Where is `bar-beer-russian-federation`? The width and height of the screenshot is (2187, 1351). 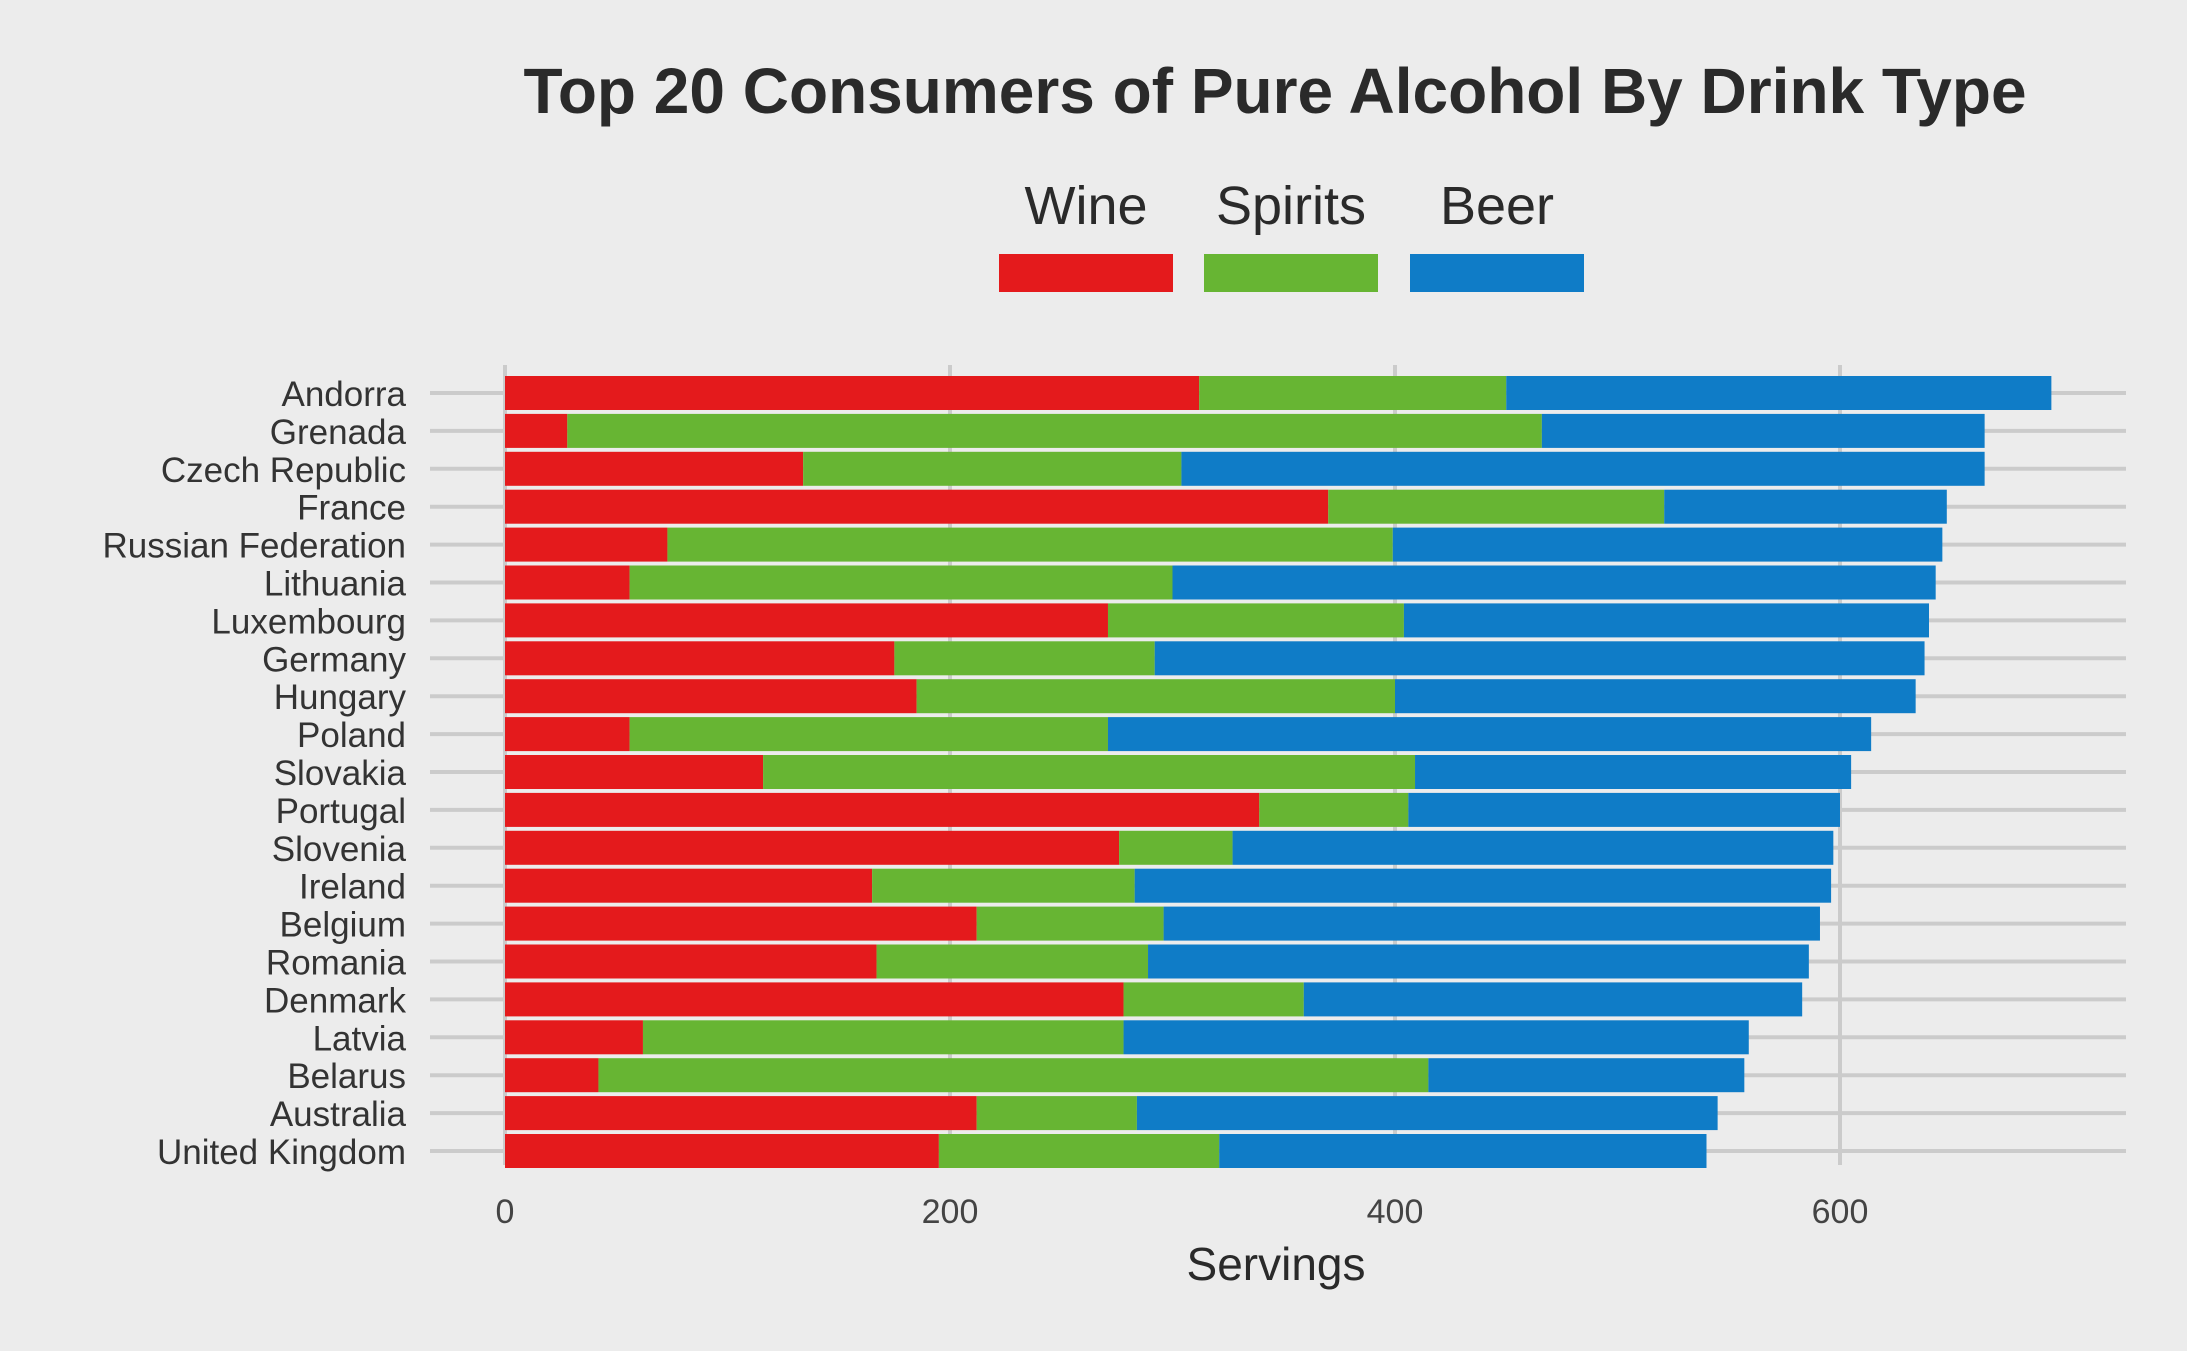
bar-beer-russian-federation is located at coordinates (1667, 544).